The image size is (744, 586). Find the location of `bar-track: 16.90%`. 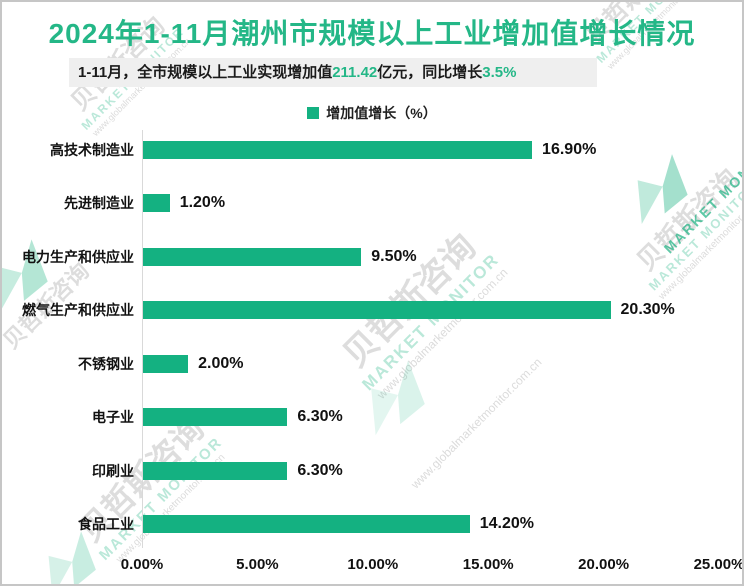

bar-track: 16.90% is located at coordinates (430, 149).